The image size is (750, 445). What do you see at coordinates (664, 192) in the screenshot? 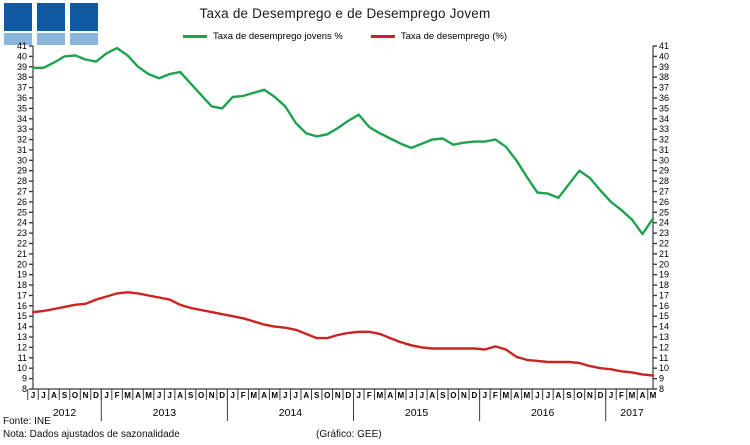
I see `y-tick-label-right: 27` at bounding box center [664, 192].